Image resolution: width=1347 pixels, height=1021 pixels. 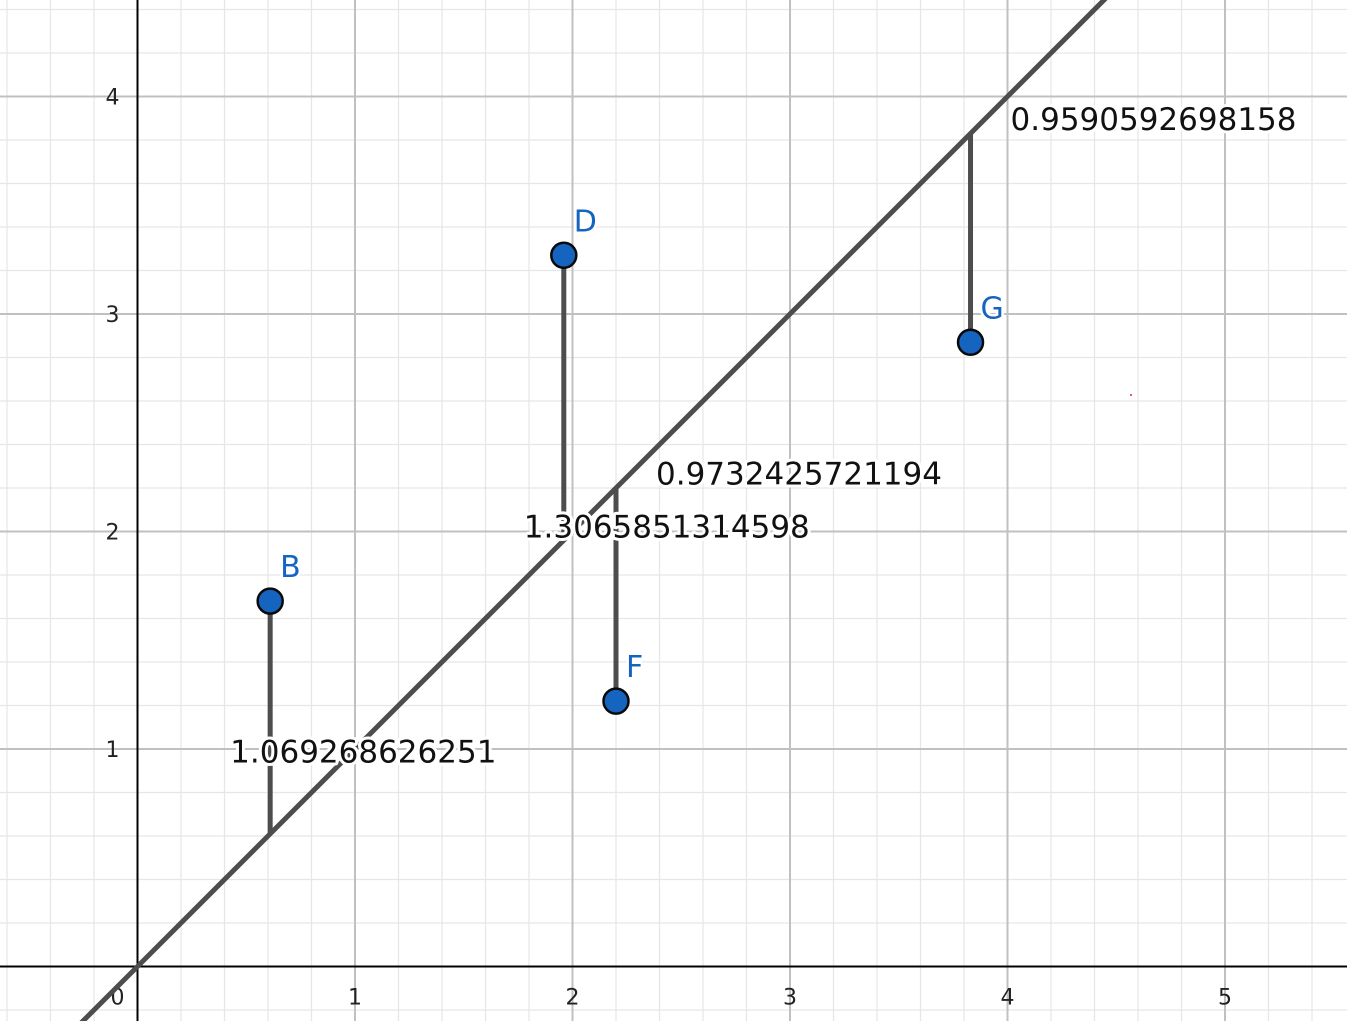 I want to click on point-label-B: B, so click(x=290, y=567).